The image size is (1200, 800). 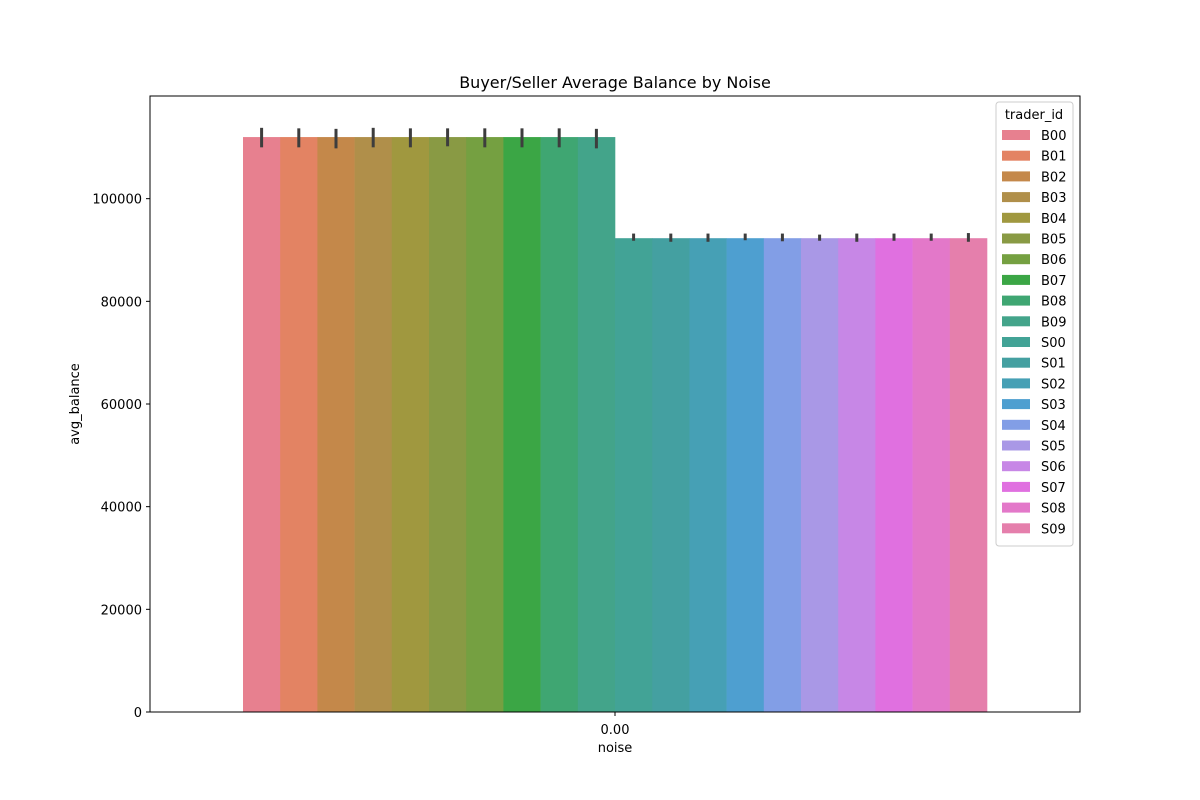 What do you see at coordinates (1053, 447) in the screenshot?
I see `legend-label-s05: S05` at bounding box center [1053, 447].